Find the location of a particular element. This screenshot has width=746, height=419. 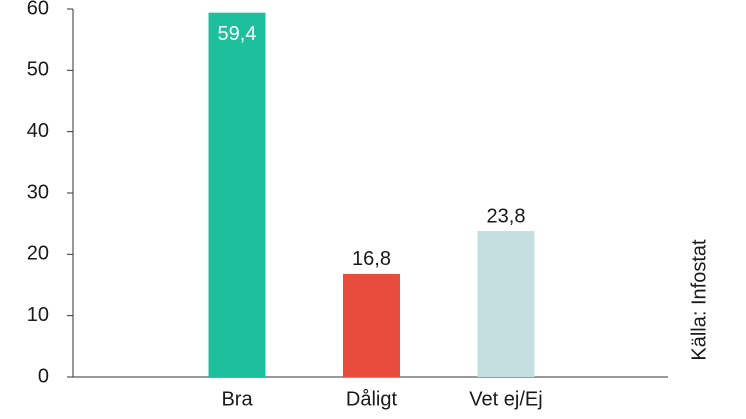

y-tick-label: 20 is located at coordinates (38, 254).